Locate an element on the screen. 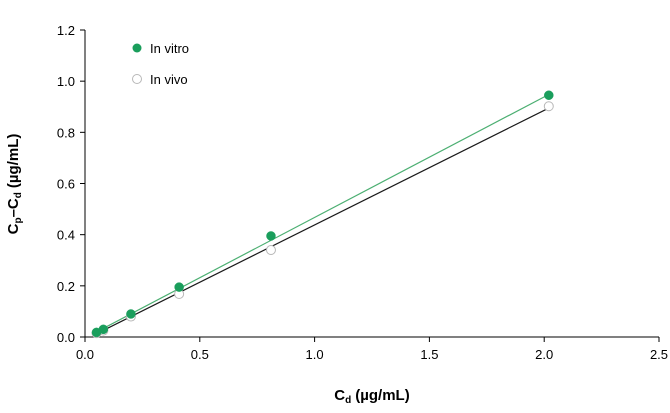 This screenshot has width=670, height=413. y-tick-label: 0.8 is located at coordinates (66, 132).